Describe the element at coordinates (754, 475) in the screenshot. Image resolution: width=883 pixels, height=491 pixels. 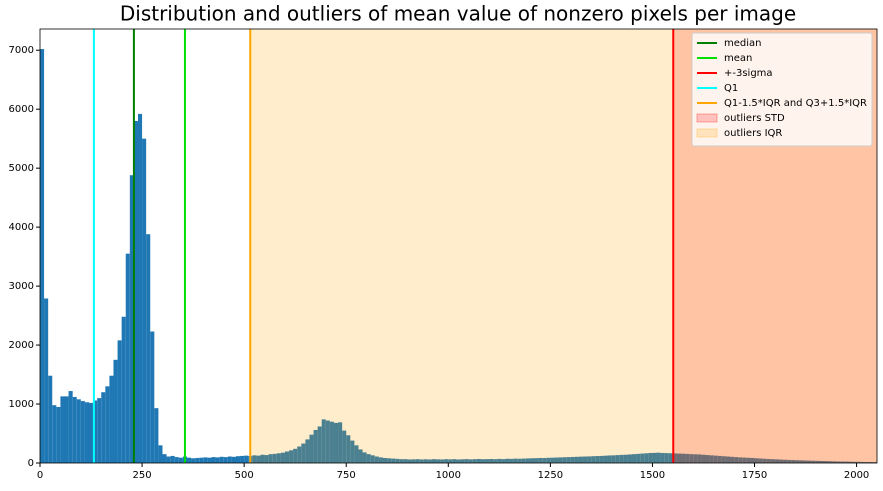
I see `x-tick-label: 1750` at that location.